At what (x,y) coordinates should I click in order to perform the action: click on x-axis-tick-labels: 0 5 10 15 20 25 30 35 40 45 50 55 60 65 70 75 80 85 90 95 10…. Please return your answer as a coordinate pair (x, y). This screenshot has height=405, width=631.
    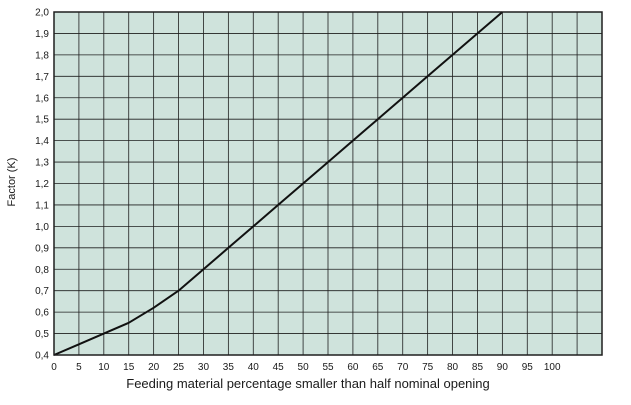
    Looking at the image, I should click on (306, 367).